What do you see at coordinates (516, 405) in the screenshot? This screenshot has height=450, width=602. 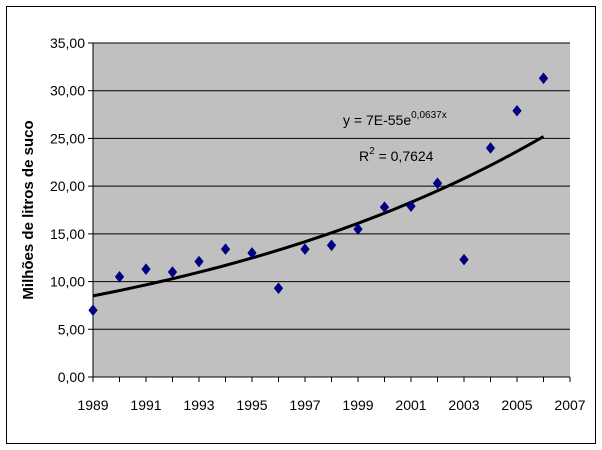 I see `x-tick-label: 2005` at bounding box center [516, 405].